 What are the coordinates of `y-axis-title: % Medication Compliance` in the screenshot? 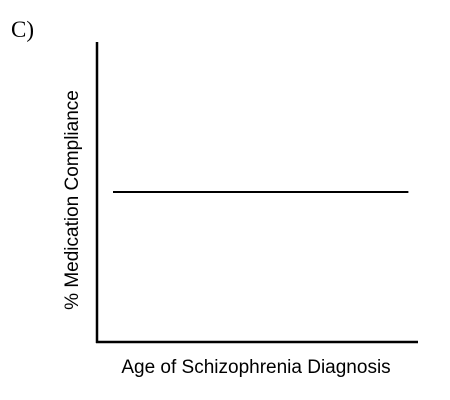 It's located at (72, 200).